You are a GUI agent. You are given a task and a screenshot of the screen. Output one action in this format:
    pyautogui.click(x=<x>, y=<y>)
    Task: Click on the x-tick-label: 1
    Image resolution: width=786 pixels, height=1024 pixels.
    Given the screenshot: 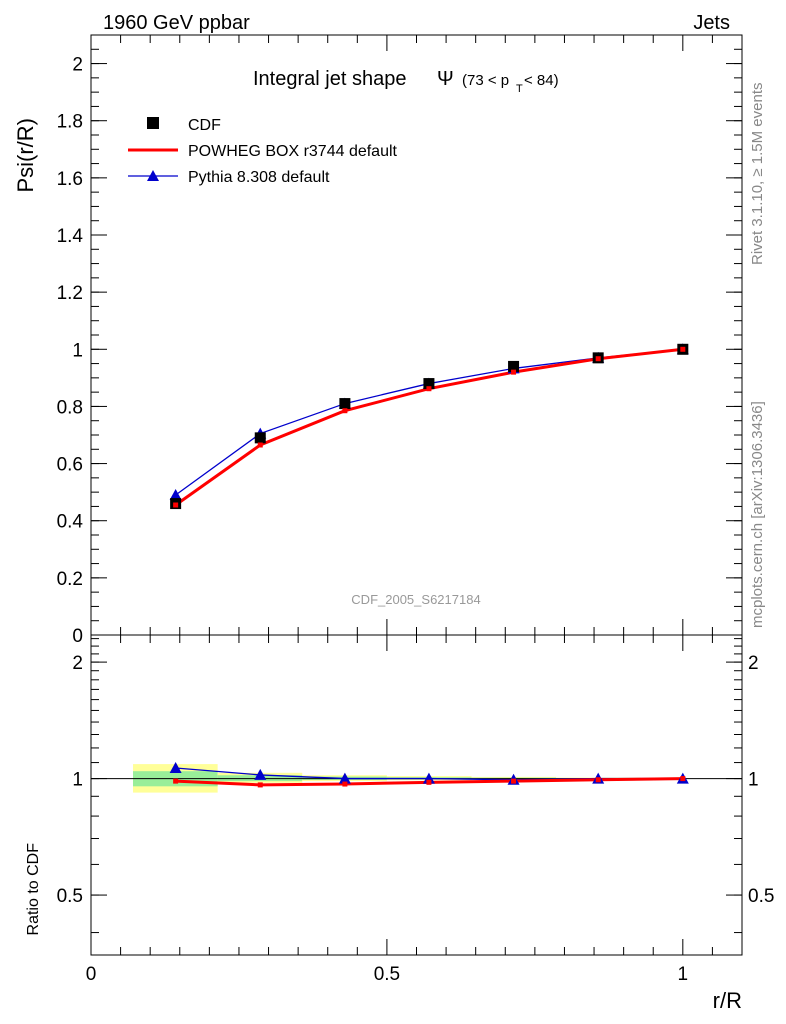 What is the action you would take?
    pyautogui.click(x=683, y=974)
    